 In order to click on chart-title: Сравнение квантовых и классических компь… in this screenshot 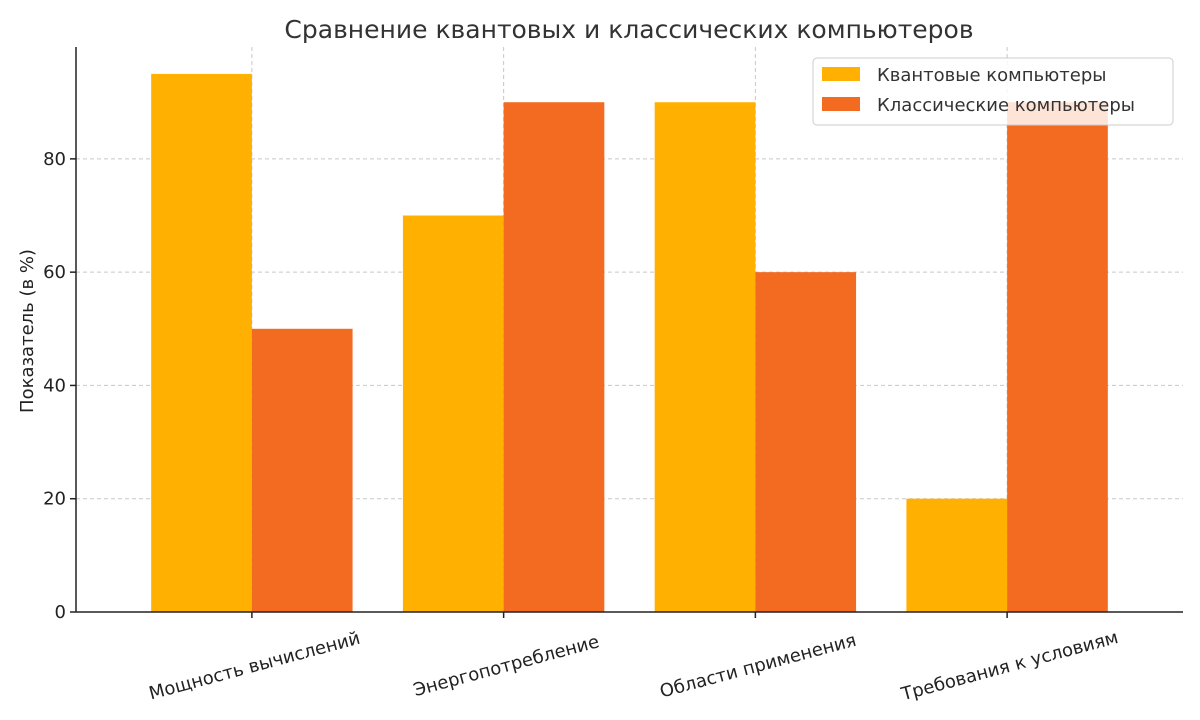, I will do `click(628, 29)`.